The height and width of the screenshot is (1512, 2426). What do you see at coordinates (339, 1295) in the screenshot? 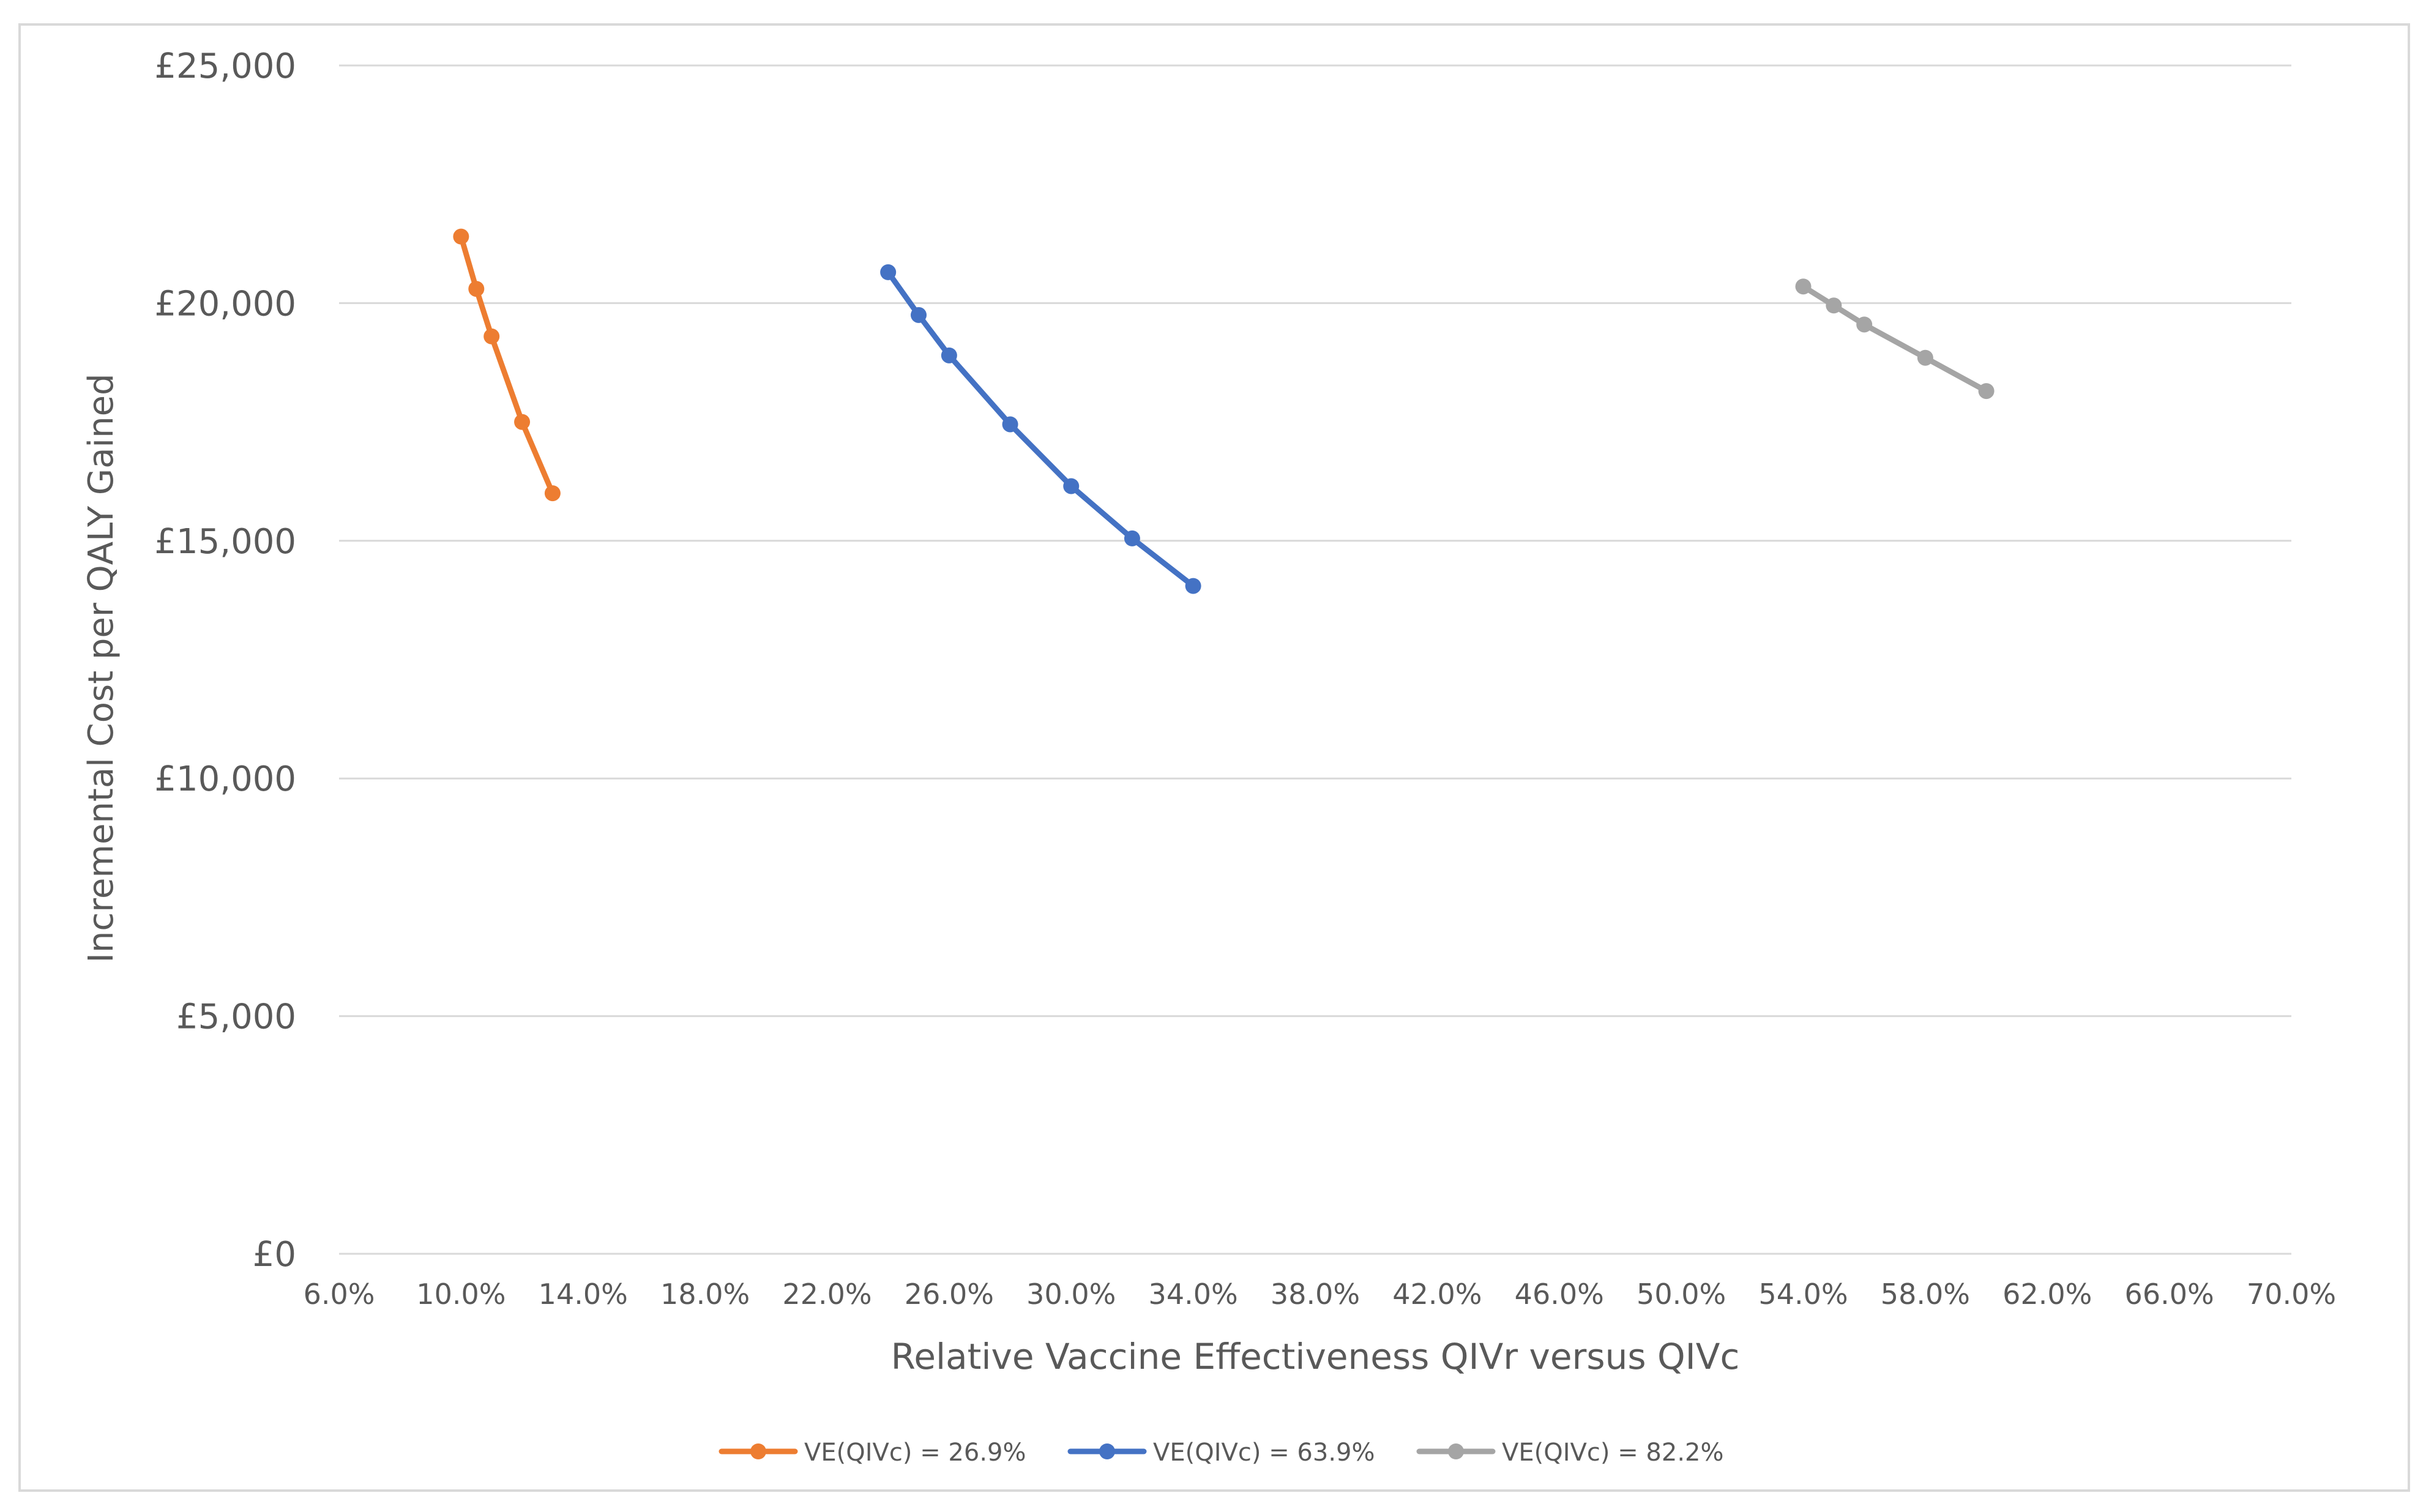
I see `x-tick-label: 6.0%` at bounding box center [339, 1295].